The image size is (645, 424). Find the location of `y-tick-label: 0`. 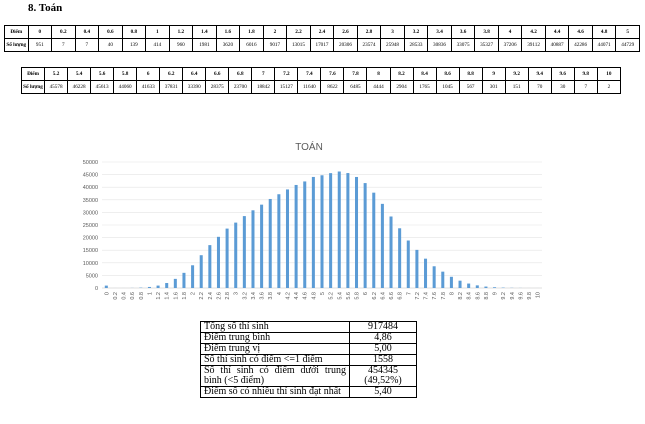

y-tick-label: 0 is located at coordinates (96, 289).